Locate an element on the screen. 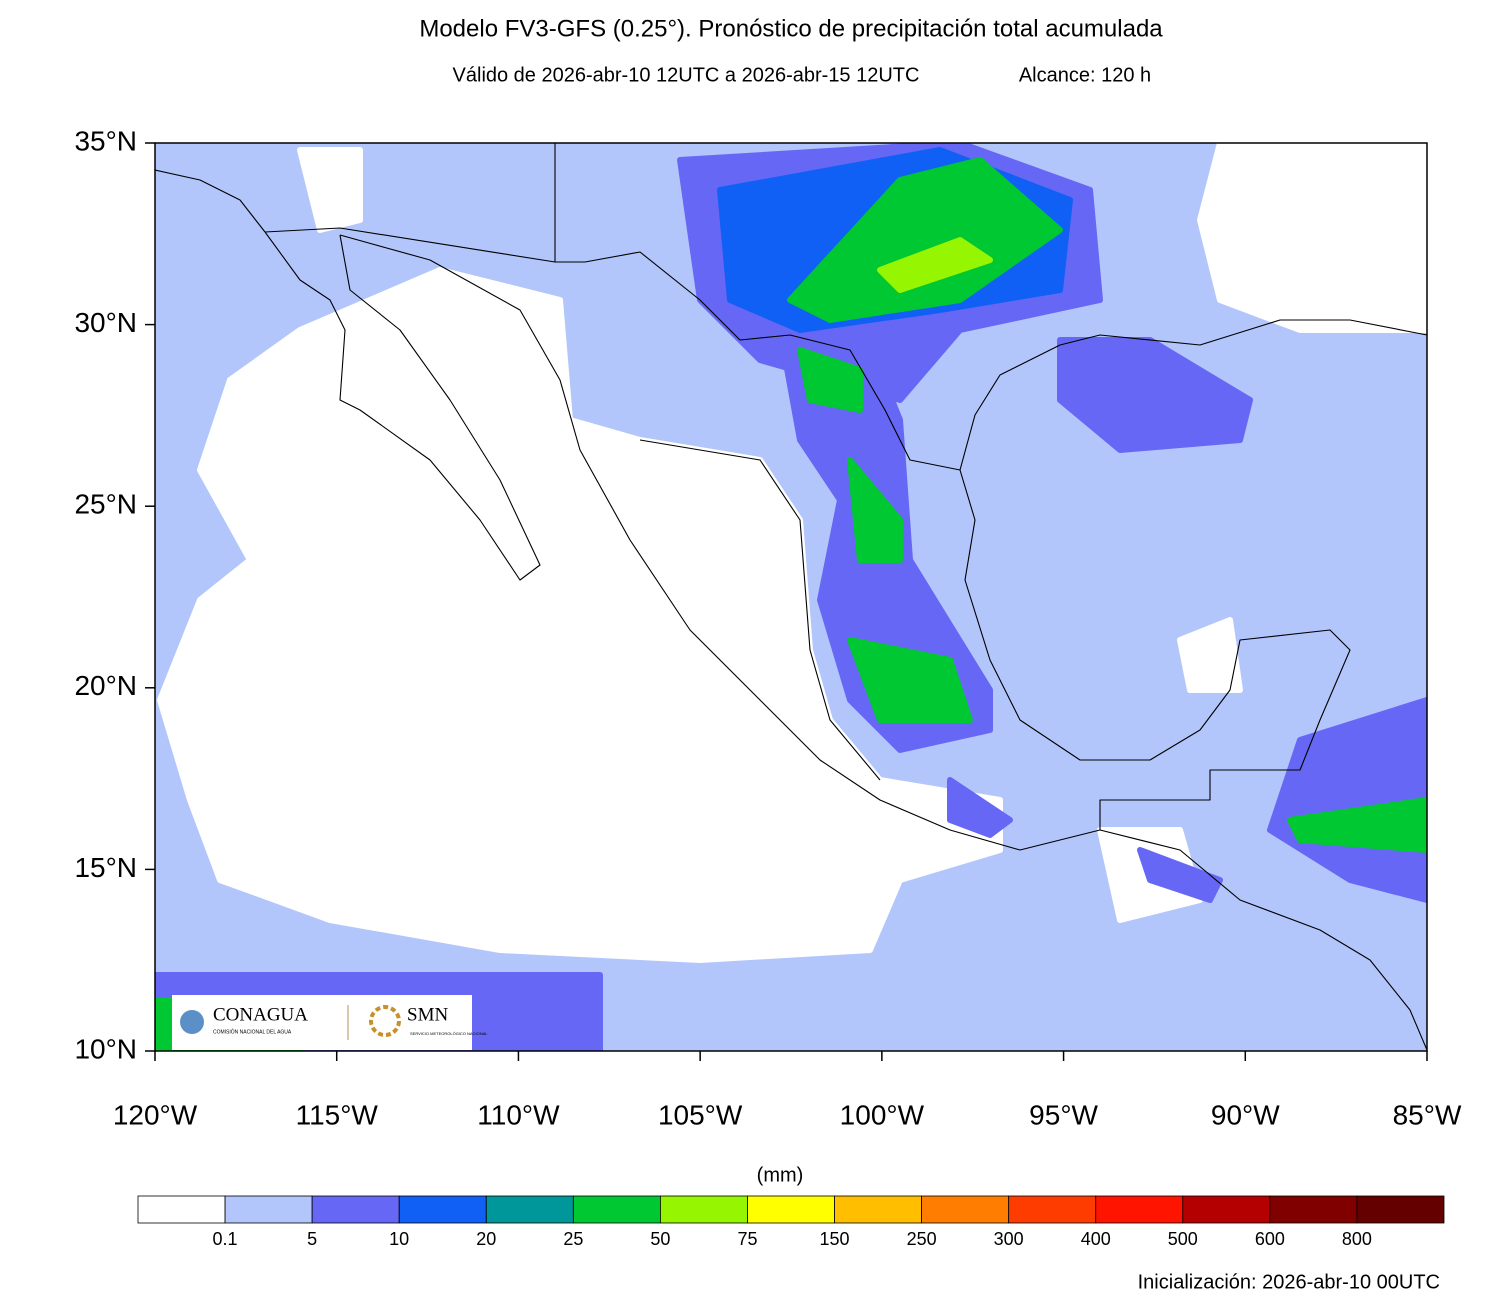 Image resolution: width=1500 pixels, height=1300 pixels. lat-label: 20°N is located at coordinates (105, 685).